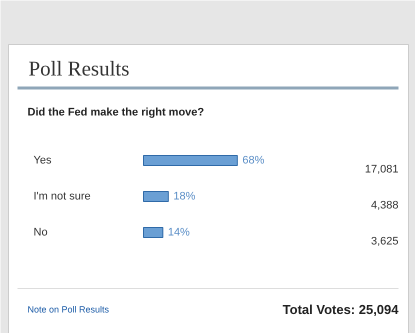 The height and width of the screenshot is (333, 415). What do you see at coordinates (179, 232) in the screenshot?
I see `data-label: 14%` at bounding box center [179, 232].